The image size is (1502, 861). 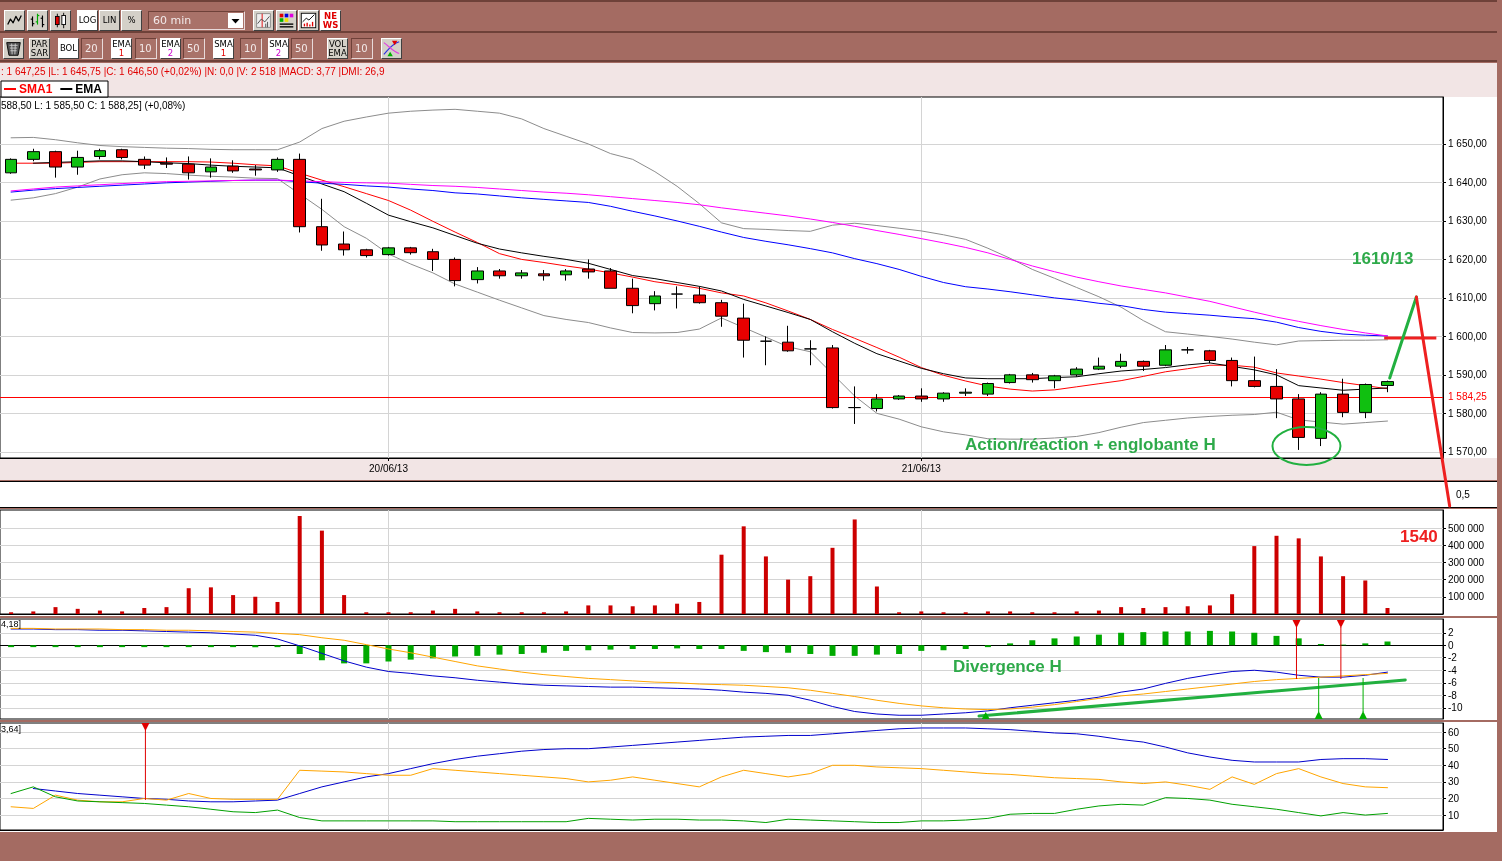 I want to click on annotation: 3,64], so click(x=11, y=729).